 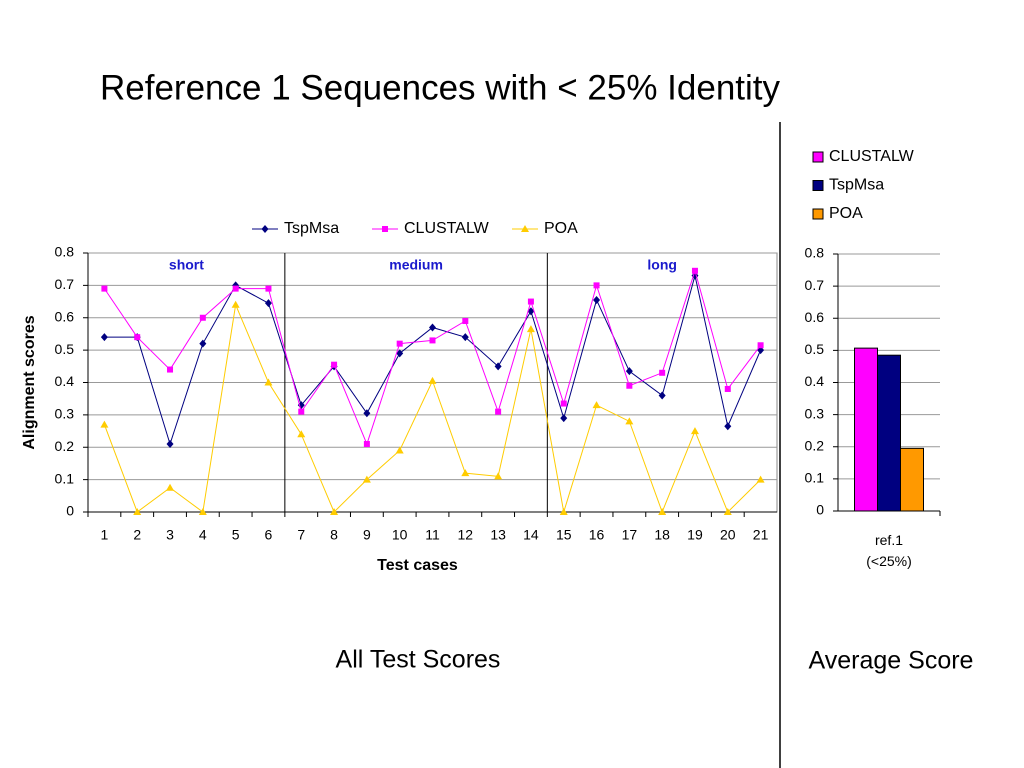 I want to click on y-axis-label: Alignment scores, so click(x=29, y=382).